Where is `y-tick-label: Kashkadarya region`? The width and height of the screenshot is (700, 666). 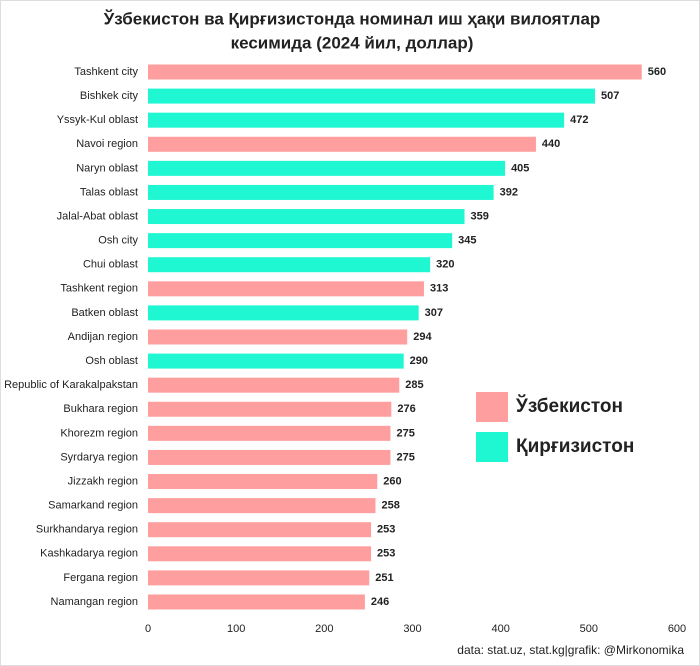 y-tick-label: Kashkadarya region is located at coordinates (89, 554).